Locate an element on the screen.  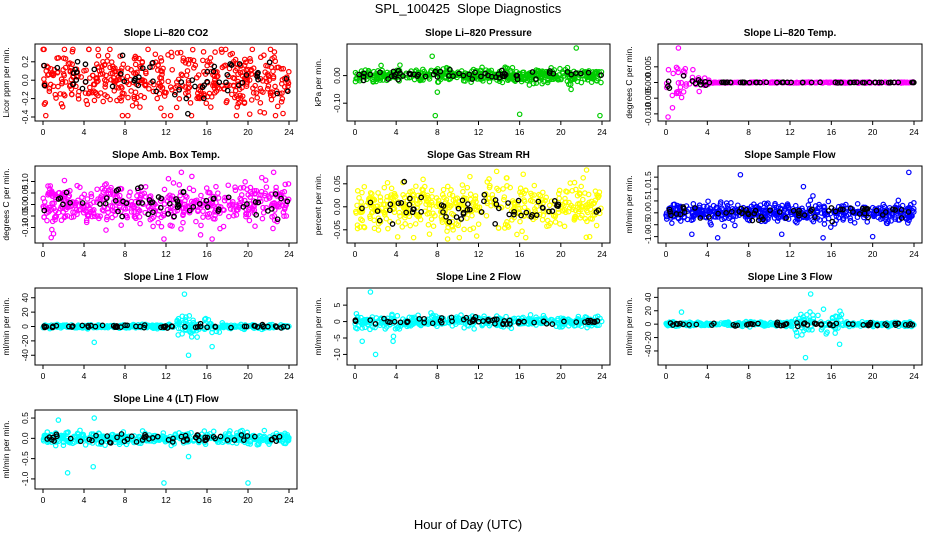
x-tick-label: 24 is located at coordinates (914, 132).